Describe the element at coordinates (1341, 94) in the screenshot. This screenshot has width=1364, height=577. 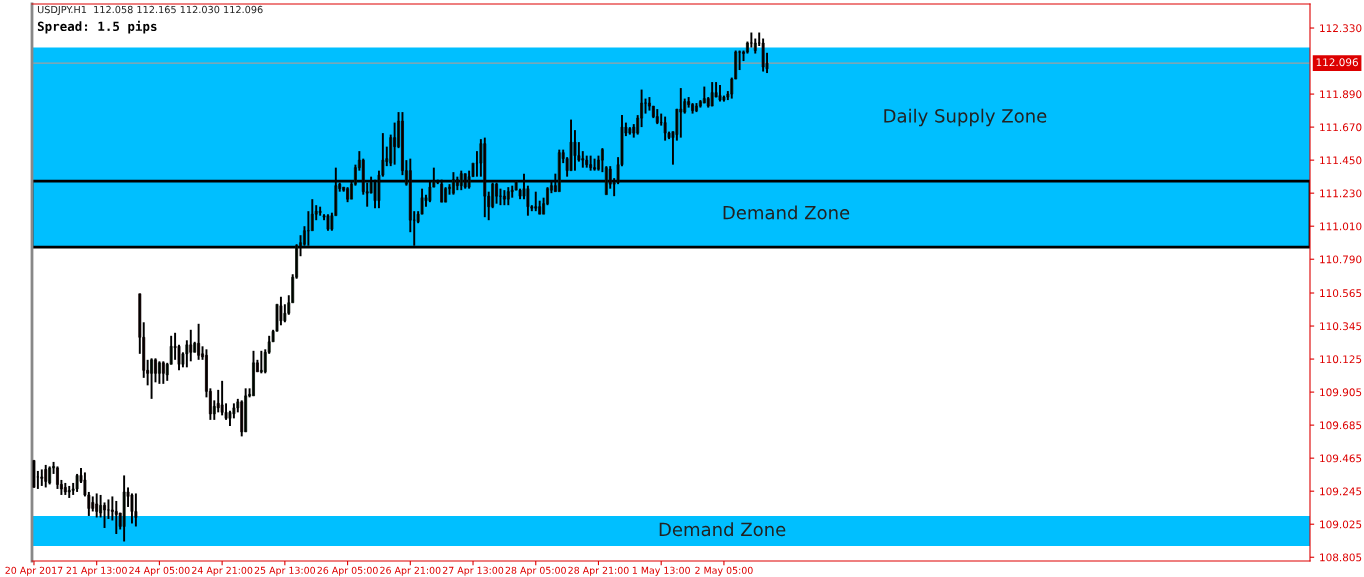
I see `y-tick-label: 111.890` at that location.